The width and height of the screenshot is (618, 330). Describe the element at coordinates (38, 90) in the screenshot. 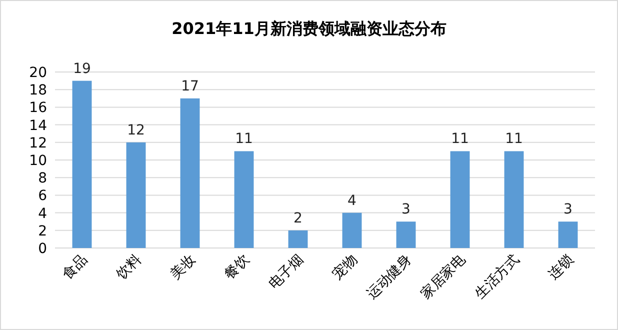

I see `y-tick-label: 18` at that location.